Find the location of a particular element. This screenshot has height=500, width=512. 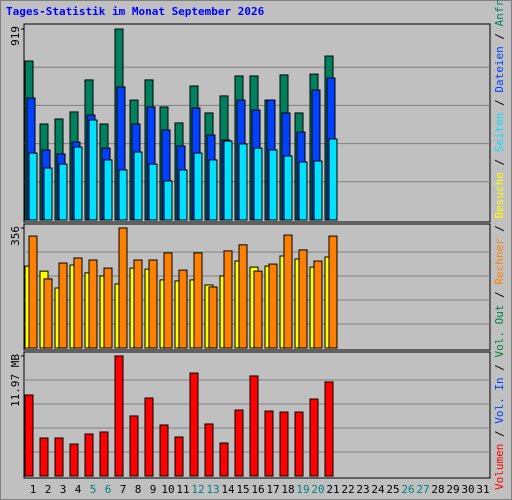

x-tick-label: 21 is located at coordinates (332, 489).